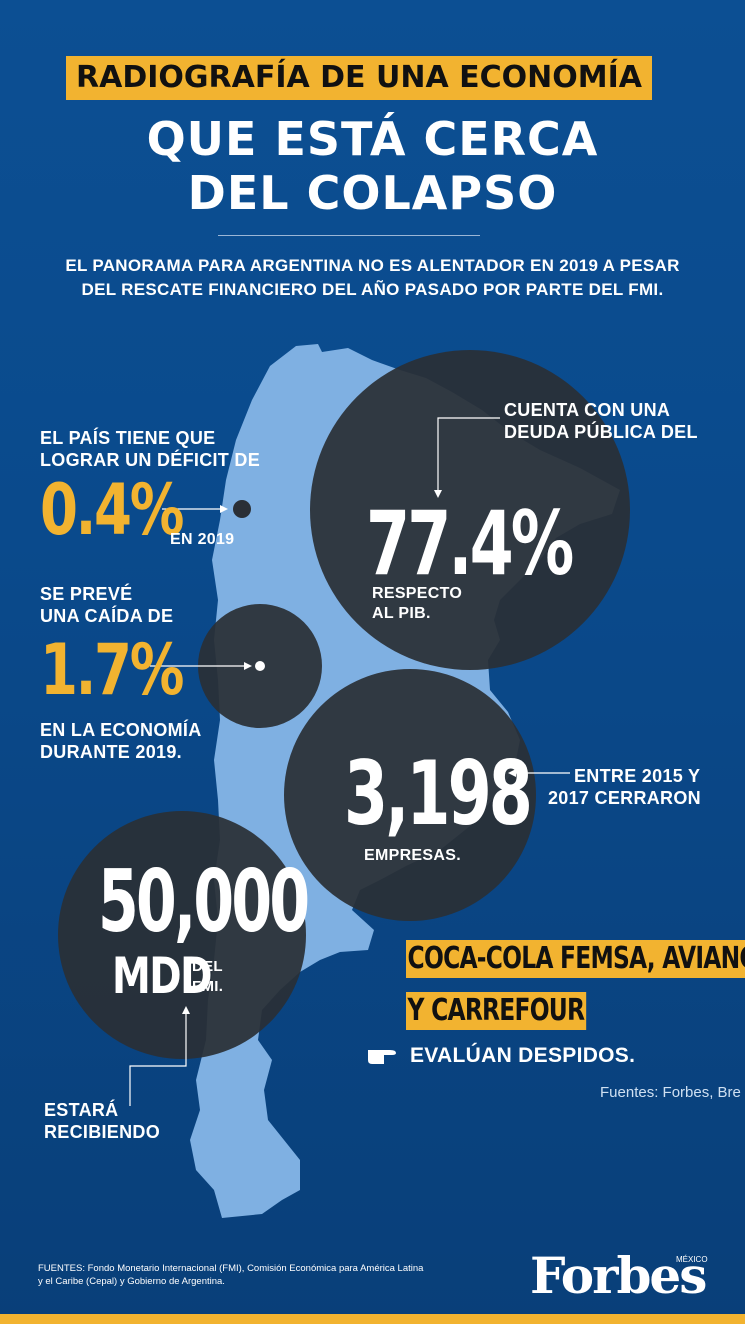  I want to click on rescate-suffix-line2: FMI., so click(208, 986).